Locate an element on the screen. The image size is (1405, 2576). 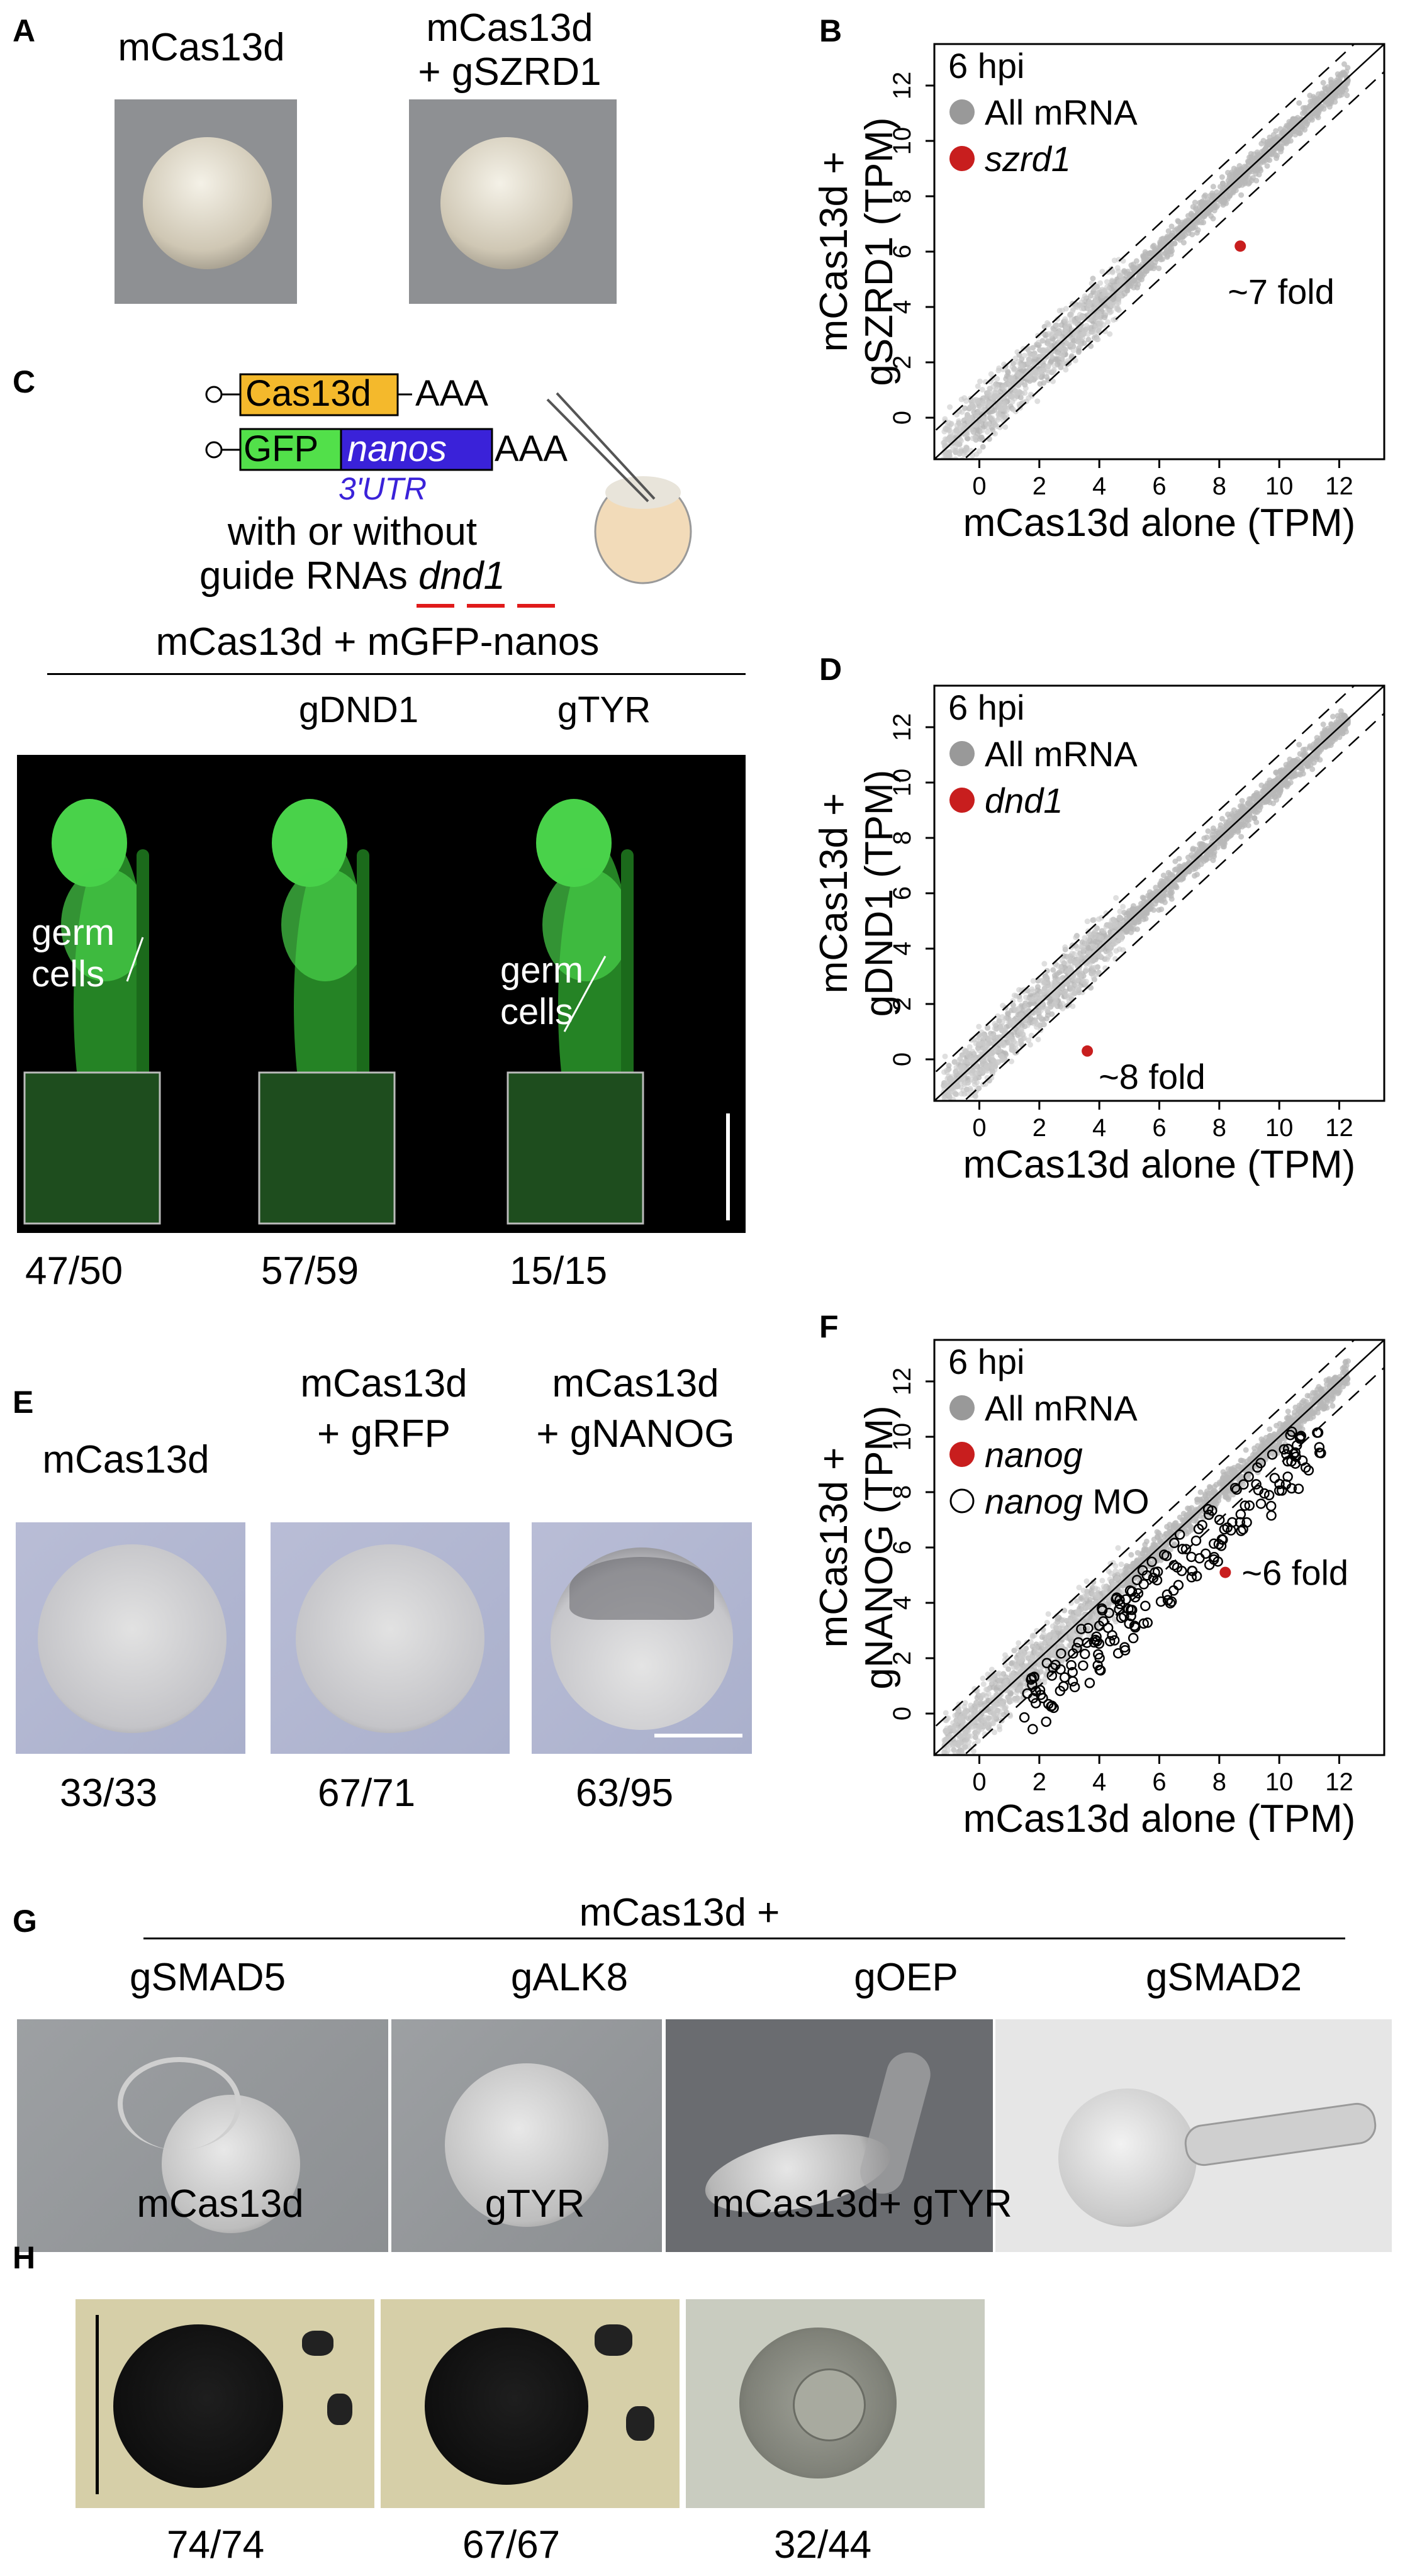
aaa-label-2: AAA is located at coordinates (531, 448).